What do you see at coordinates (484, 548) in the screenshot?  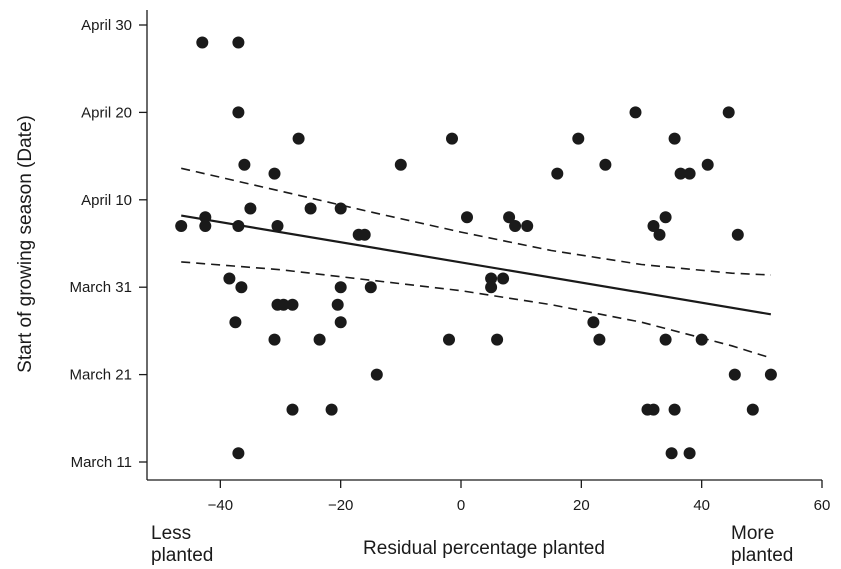 I see `x-axis-title: Residual percentage planted` at bounding box center [484, 548].